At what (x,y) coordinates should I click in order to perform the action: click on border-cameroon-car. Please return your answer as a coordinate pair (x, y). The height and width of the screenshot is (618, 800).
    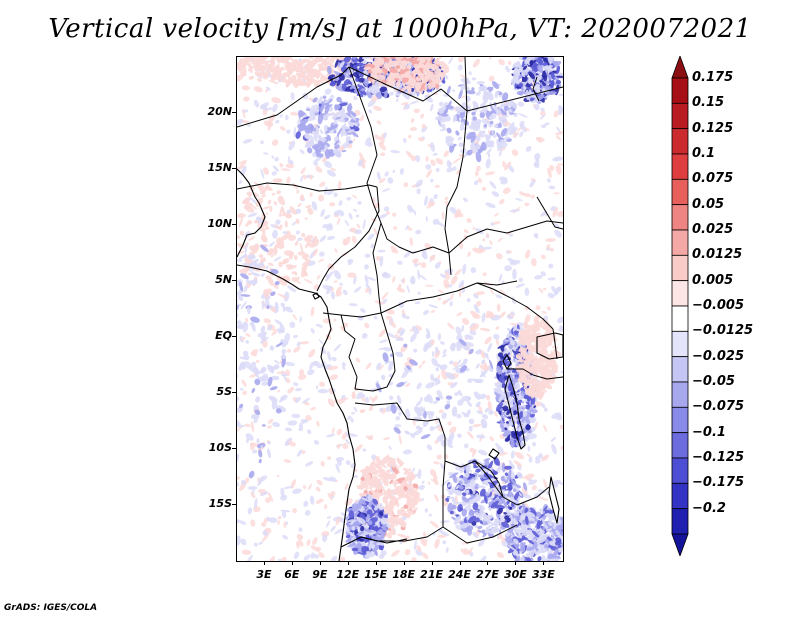
    Looking at the image, I should click on (377, 268).